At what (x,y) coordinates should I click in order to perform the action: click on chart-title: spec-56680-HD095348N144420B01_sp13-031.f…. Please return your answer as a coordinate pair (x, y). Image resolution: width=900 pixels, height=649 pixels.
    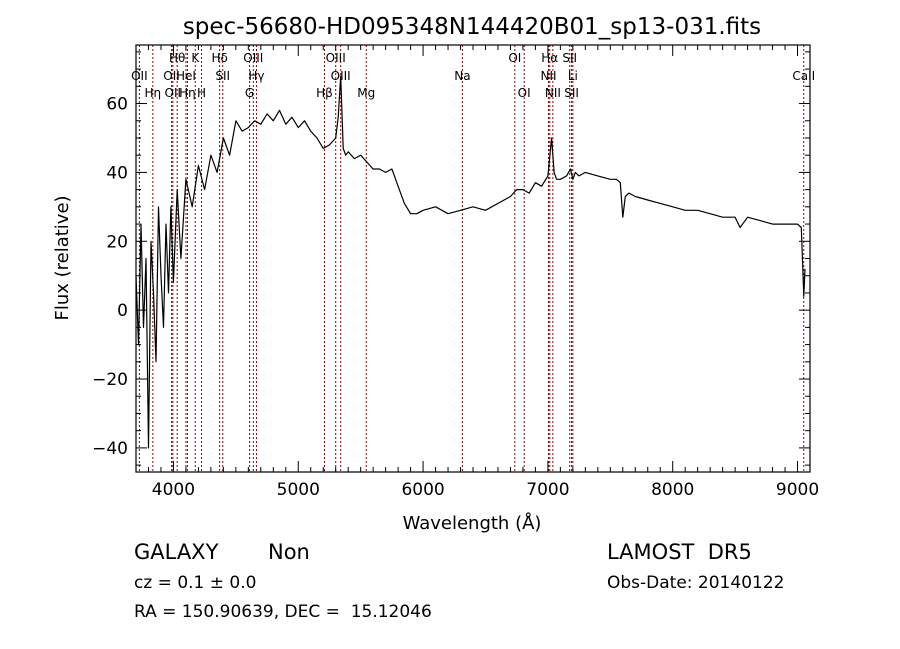
    Looking at the image, I should click on (472, 27).